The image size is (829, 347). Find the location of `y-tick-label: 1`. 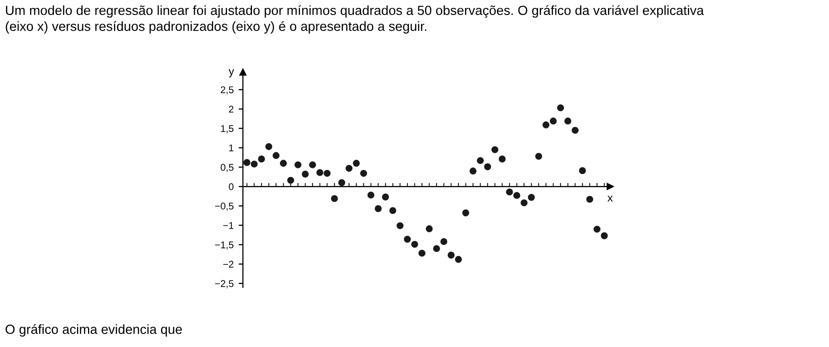

y-tick-label: 1 is located at coordinates (231, 148).